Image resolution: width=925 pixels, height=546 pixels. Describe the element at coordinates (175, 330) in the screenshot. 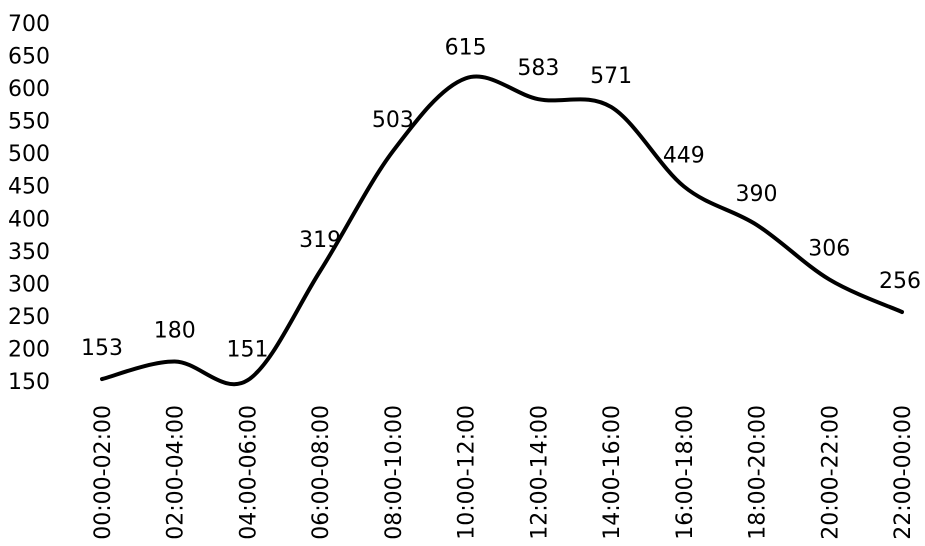

I see `data-label: 180` at that location.